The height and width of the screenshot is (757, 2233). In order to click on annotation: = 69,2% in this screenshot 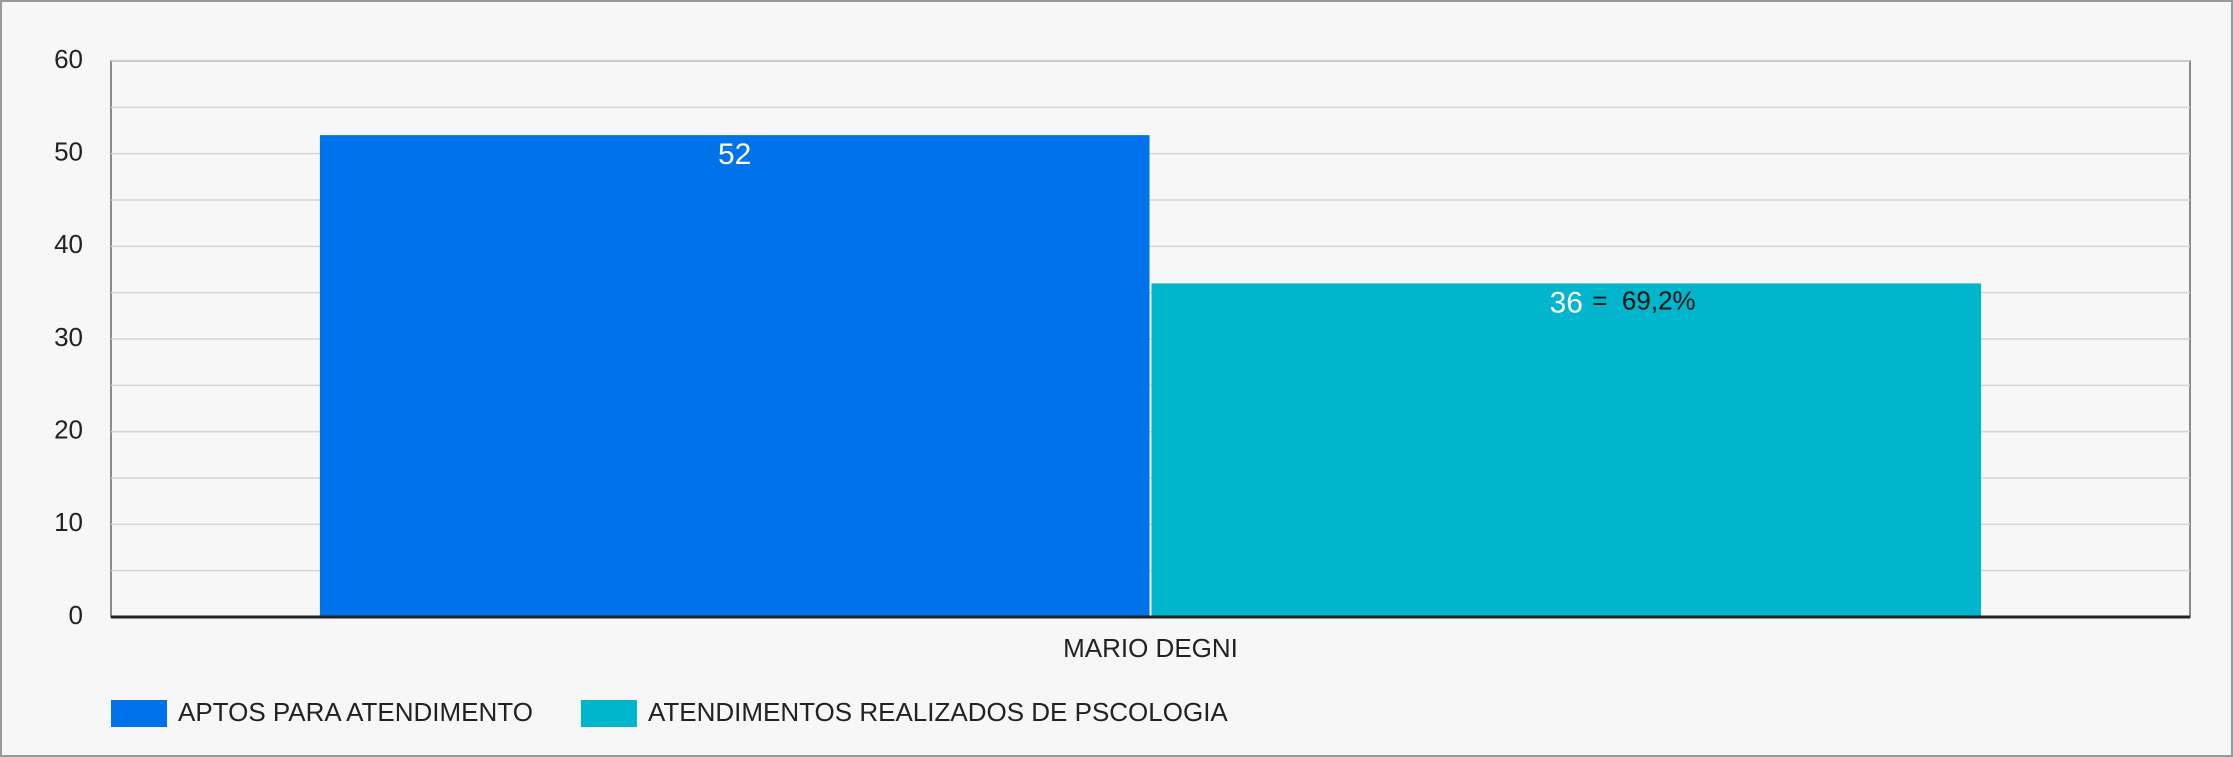, I will do `click(1643, 300)`.